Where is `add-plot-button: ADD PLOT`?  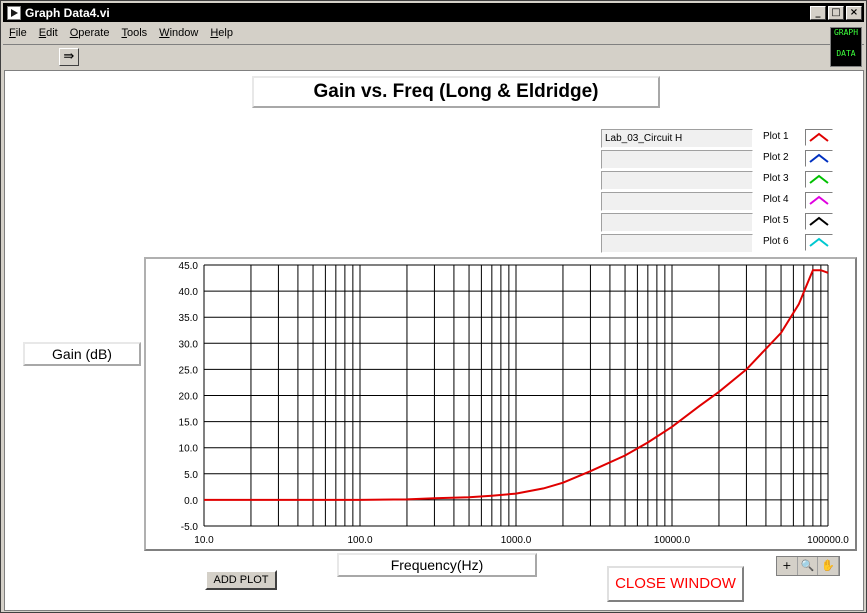
add-plot-button: ADD PLOT is located at coordinates (241, 580).